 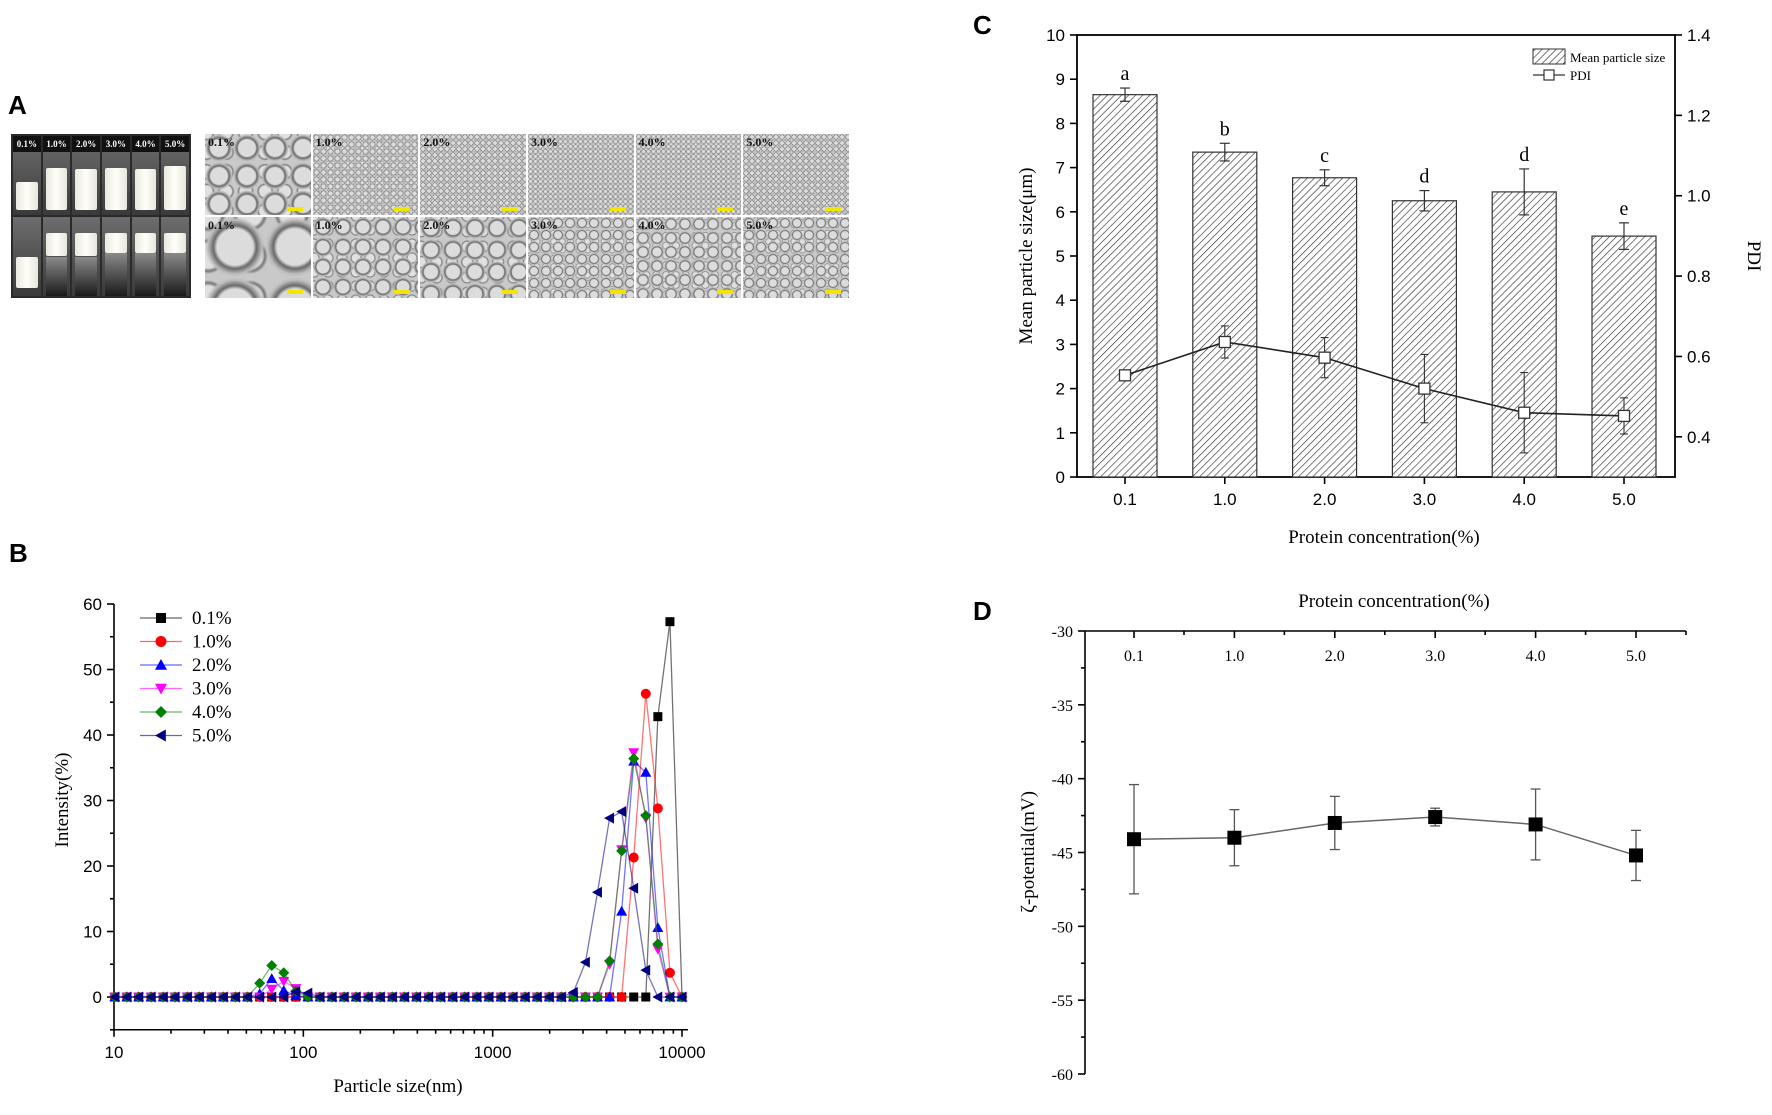 What do you see at coordinates (1425, 499) in the screenshot?
I see `x-tick-label: 3.0` at bounding box center [1425, 499].